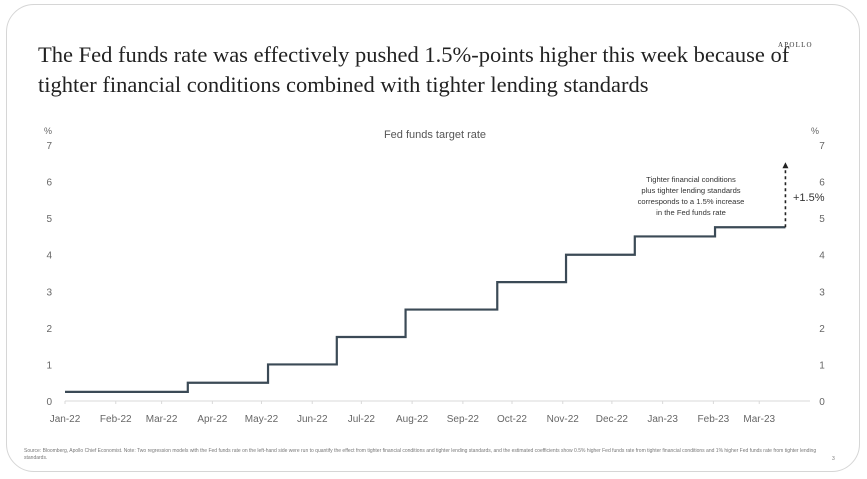 Image resolution: width=867 pixels, height=479 pixels. I want to click on x-tick-label: Nov-22, so click(563, 419).